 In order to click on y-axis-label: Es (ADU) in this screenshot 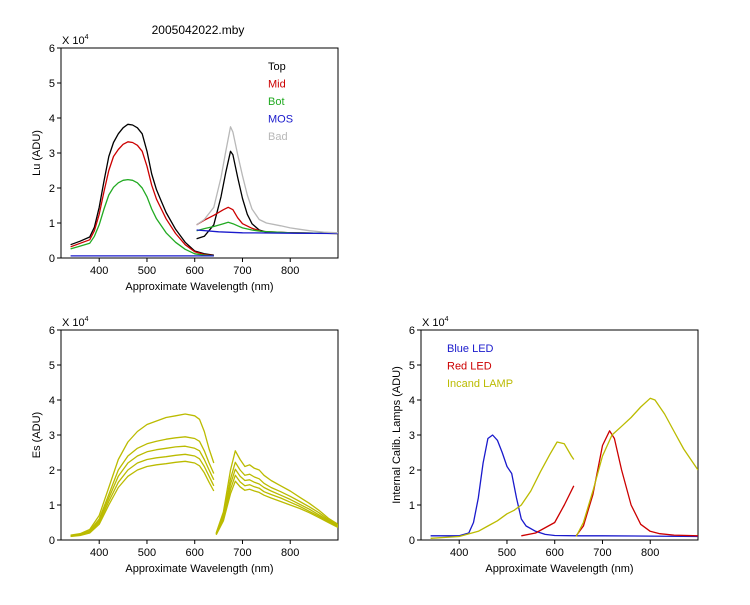, I will do `click(37, 435)`.